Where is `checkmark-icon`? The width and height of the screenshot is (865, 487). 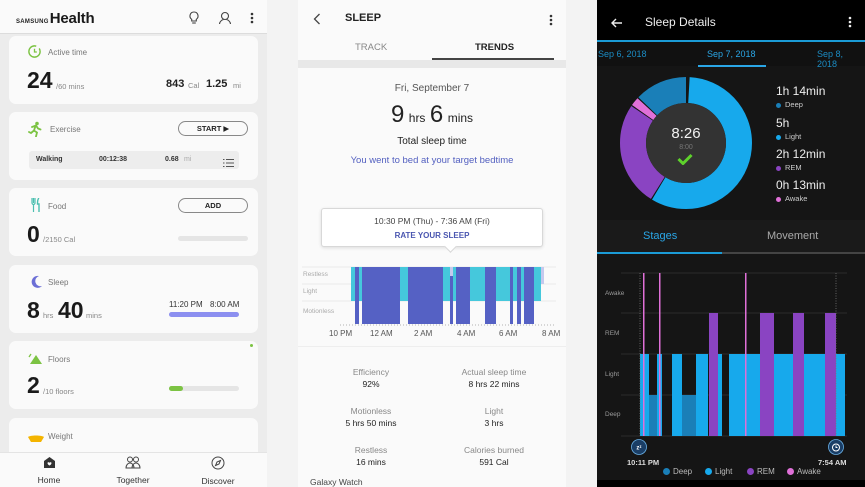 checkmark-icon is located at coordinates (685, 161).